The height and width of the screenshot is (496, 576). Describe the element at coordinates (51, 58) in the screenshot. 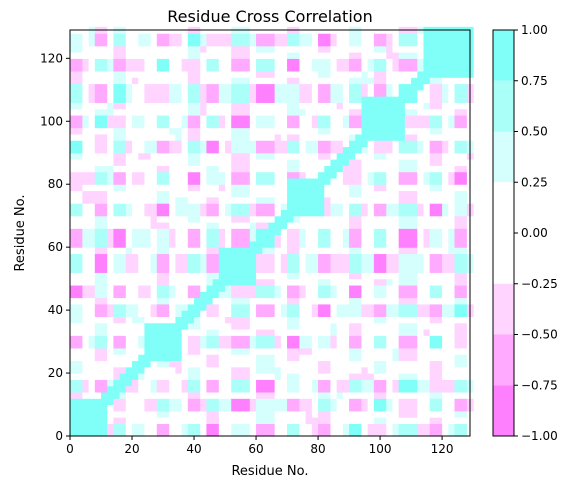

I see `y-tick-label: 120` at that location.